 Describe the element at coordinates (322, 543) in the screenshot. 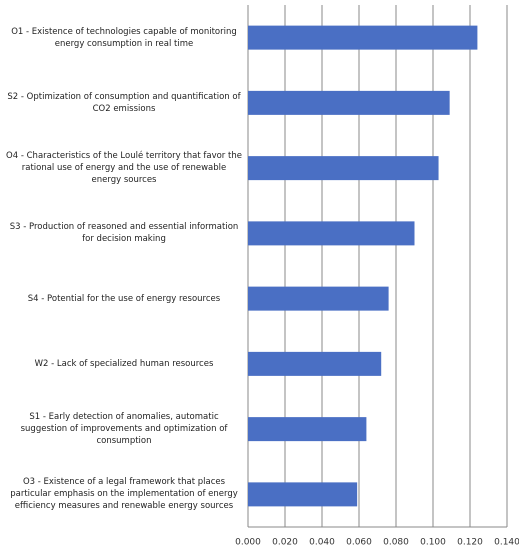

I see `x-tick-label: 0.040` at that location.